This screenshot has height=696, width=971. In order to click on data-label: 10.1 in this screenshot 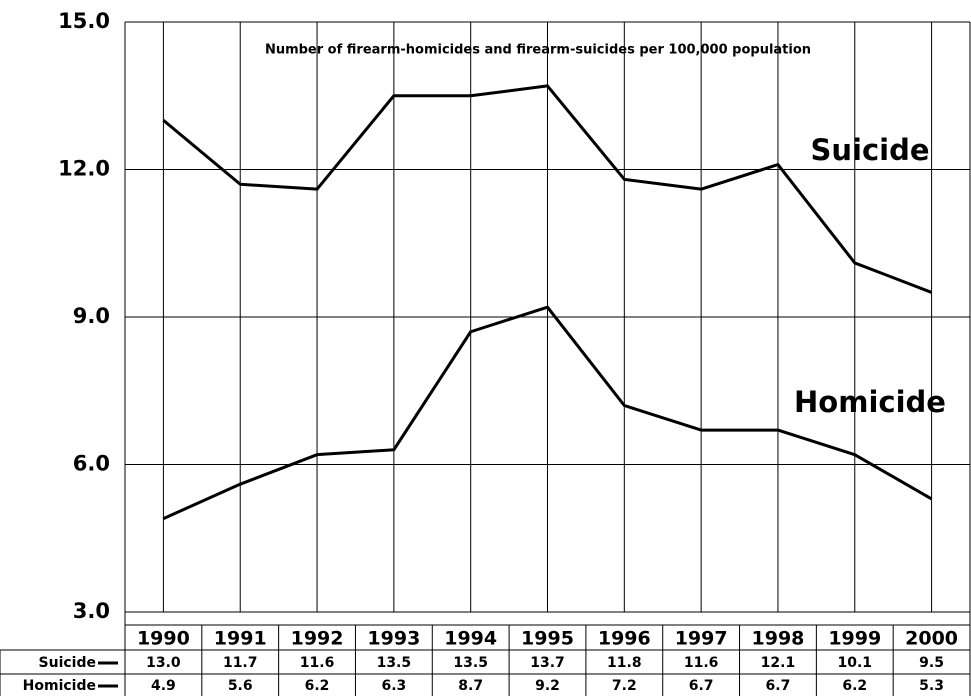, I will do `click(854, 663)`.